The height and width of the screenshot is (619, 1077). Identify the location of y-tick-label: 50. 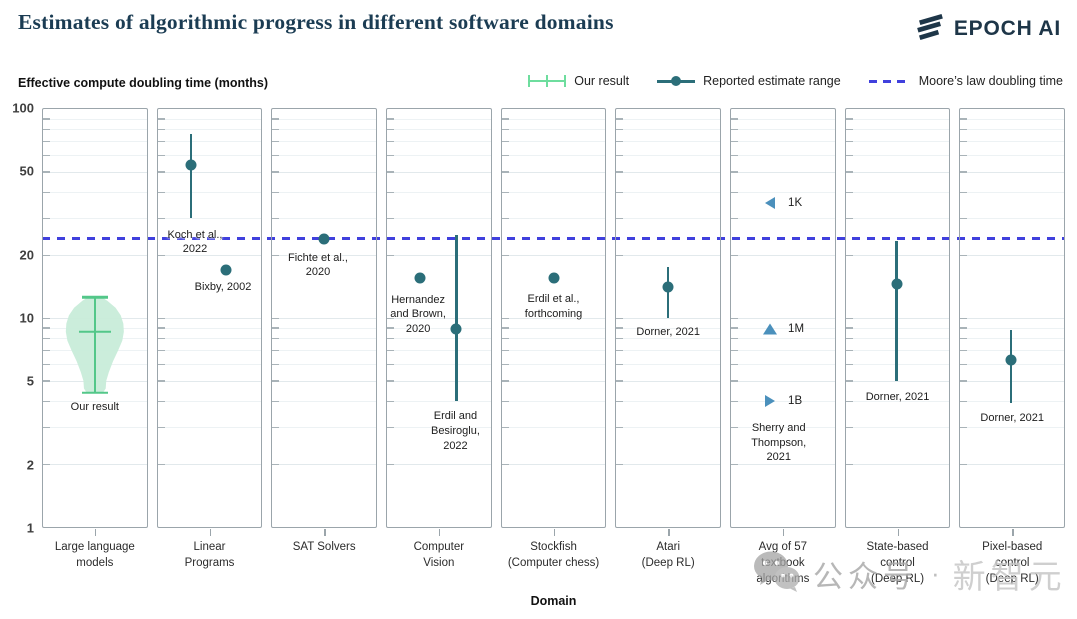
(26, 171).